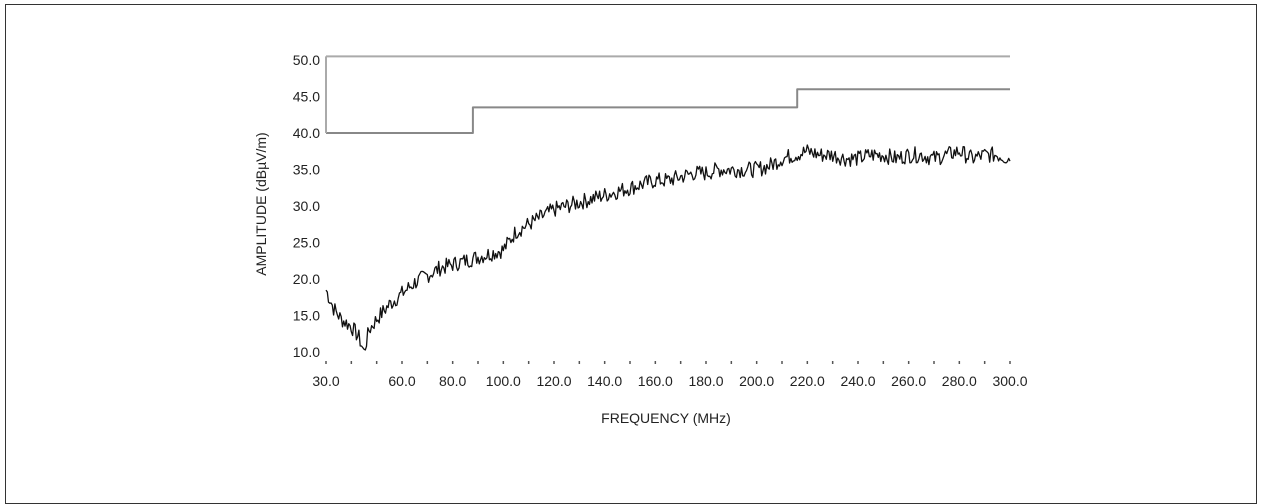  Describe the element at coordinates (306, 170) in the screenshot. I see `y-tick-label: 35.0` at that location.